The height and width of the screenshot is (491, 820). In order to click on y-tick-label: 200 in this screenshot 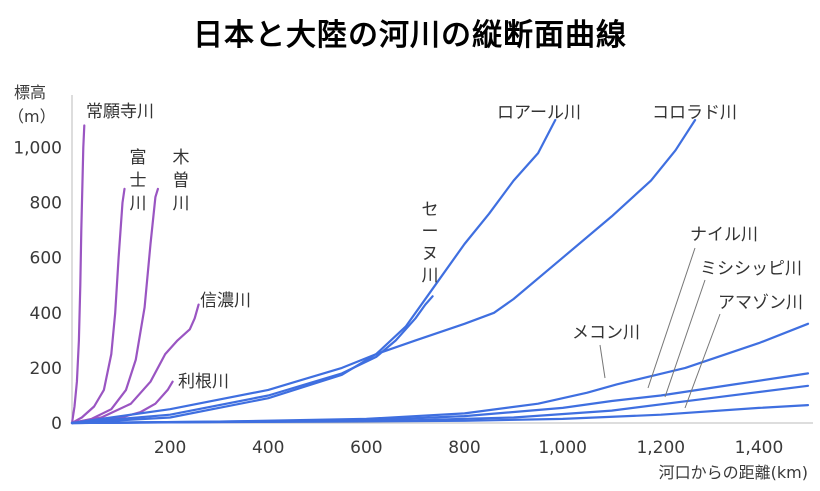, I will do `click(46, 369)`.